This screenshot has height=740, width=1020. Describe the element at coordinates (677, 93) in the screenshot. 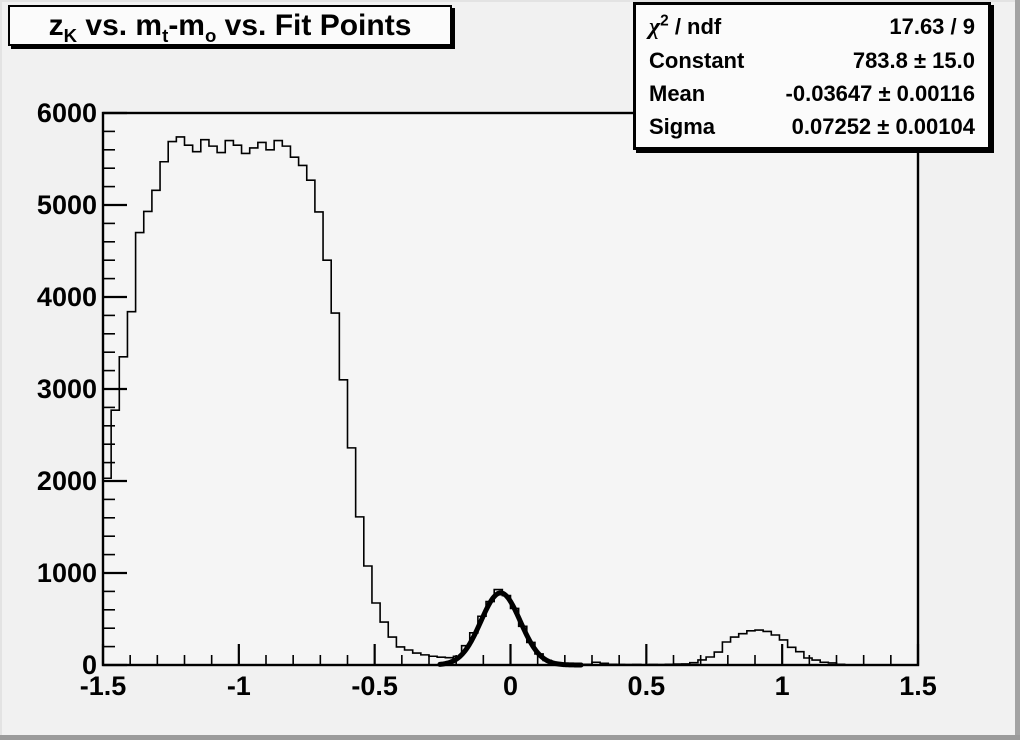

I see `stat-label: Mean` at that location.